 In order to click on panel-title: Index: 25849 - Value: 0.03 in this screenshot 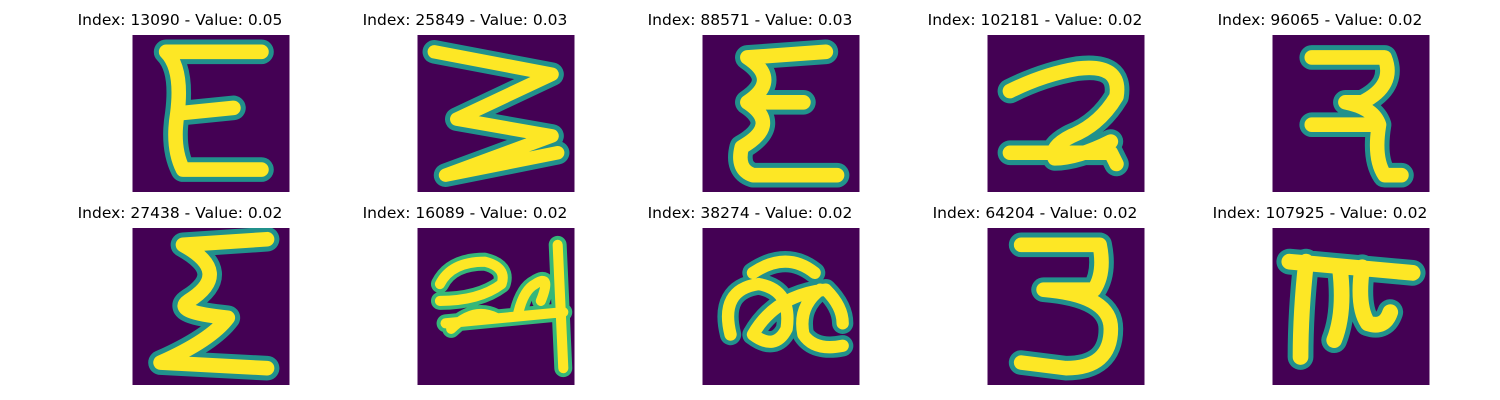, I will do `click(465, 20)`.